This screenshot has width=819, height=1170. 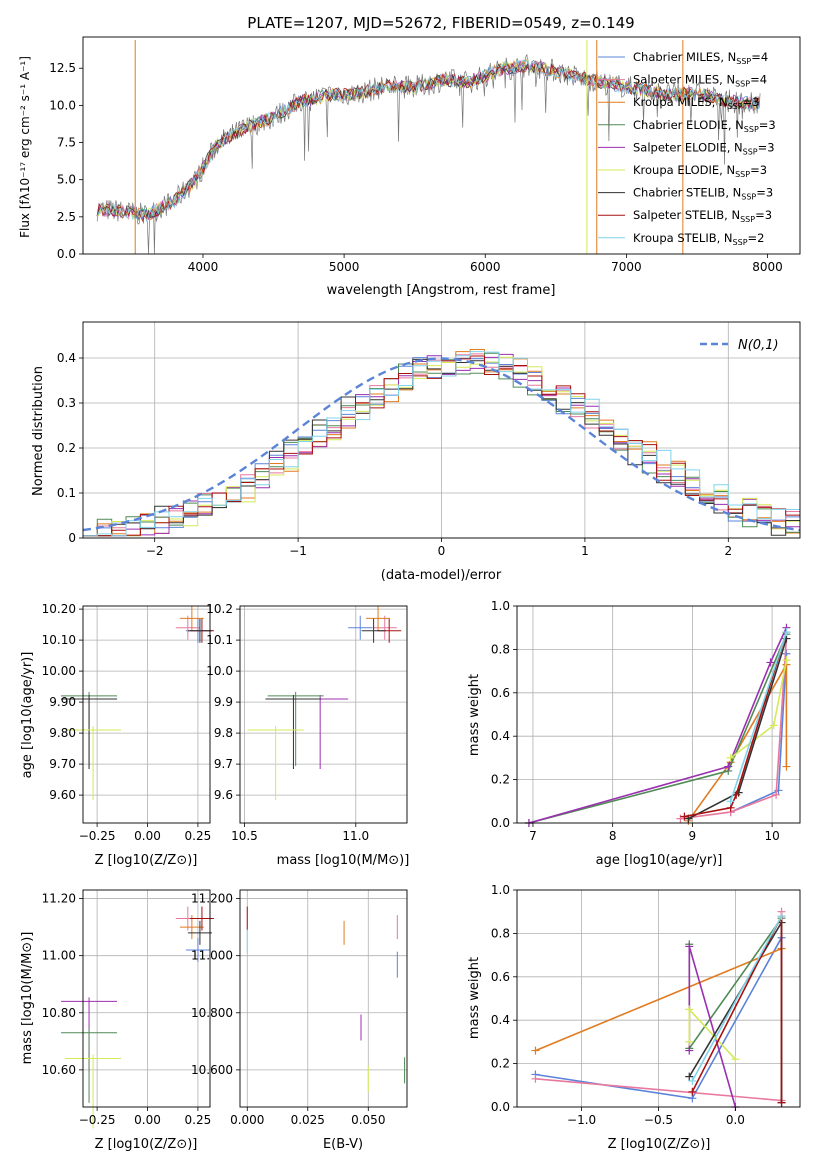 What do you see at coordinates (198, 836) in the screenshot?
I see `Z-age-xtick-label: 0.25` at bounding box center [198, 836].